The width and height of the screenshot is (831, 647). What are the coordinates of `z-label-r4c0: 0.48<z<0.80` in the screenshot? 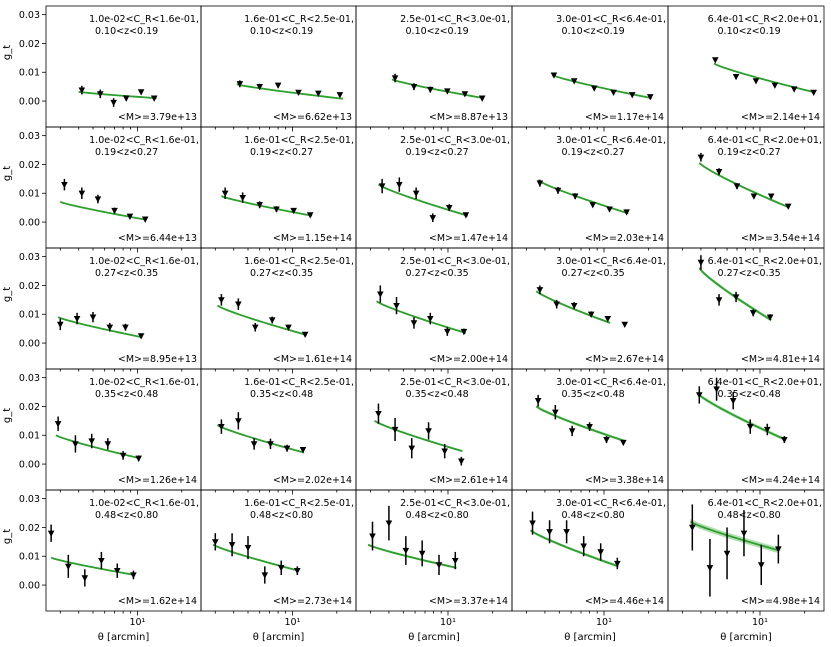 It's located at (126, 515).